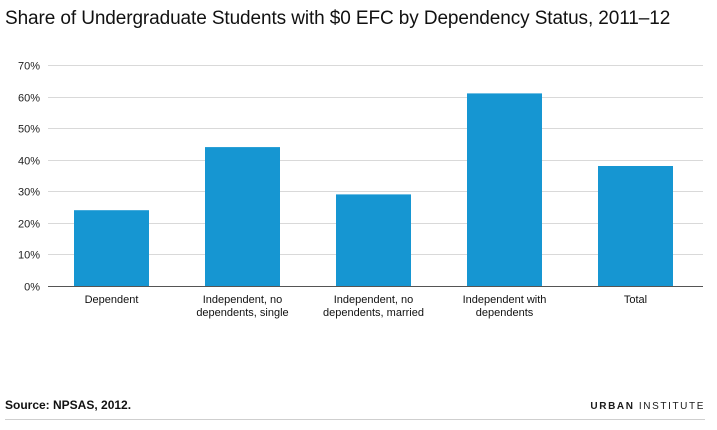  I want to click on brand-first: URBAN, so click(612, 406).